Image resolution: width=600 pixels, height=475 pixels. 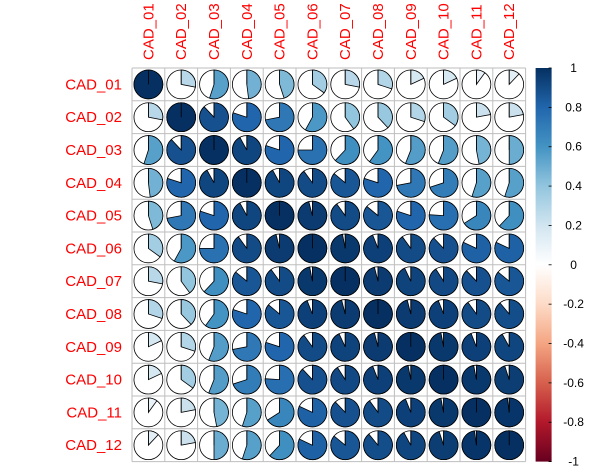 I want to click on row-label: CAD_06, so click(x=93, y=248).